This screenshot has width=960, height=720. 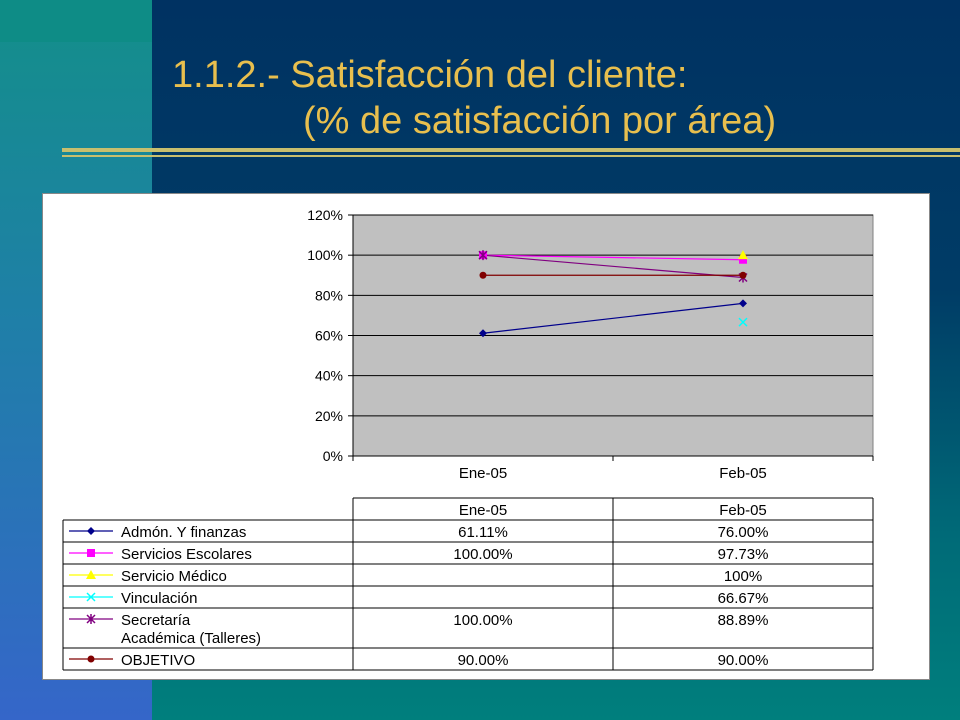 I want to click on table-value-cell: 66.67%, so click(x=743, y=598).